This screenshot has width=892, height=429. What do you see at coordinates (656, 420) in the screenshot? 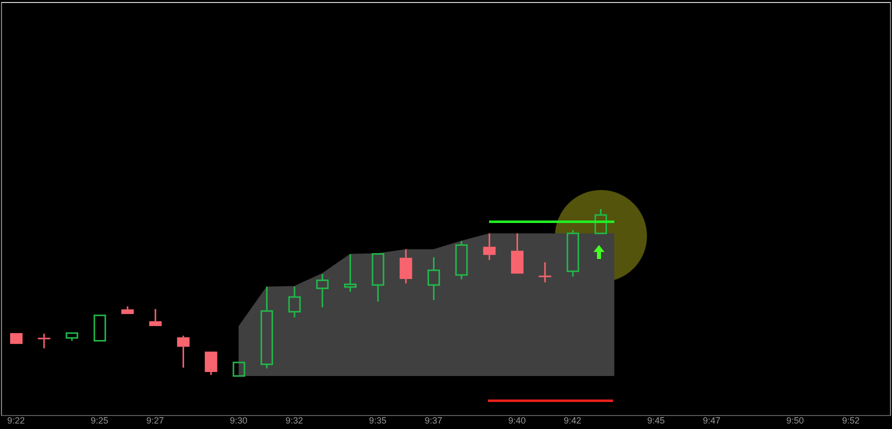
I see `x-tick-label: 9:45` at bounding box center [656, 420].